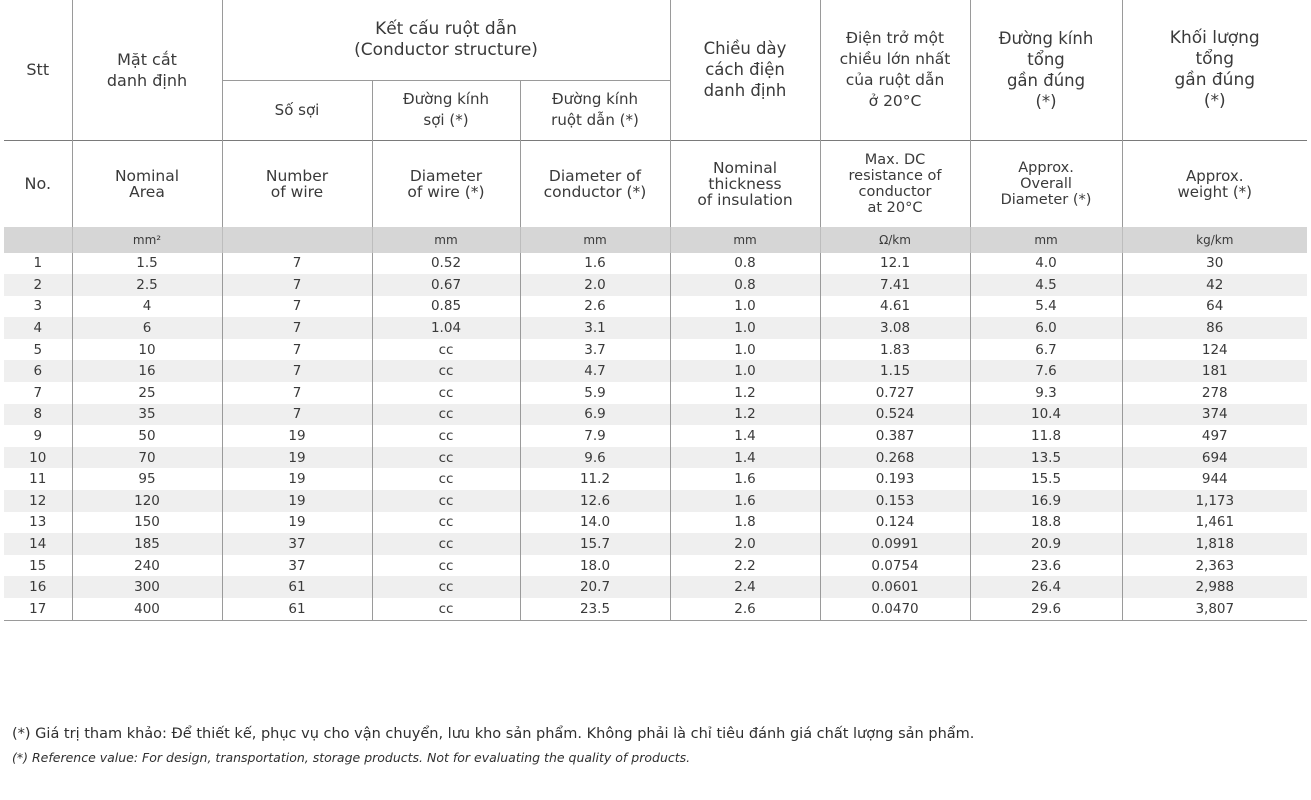 Image resolution: width=1311 pixels, height=800 pixels. I want to click on cell-thickness: 2.0, so click(745, 544).